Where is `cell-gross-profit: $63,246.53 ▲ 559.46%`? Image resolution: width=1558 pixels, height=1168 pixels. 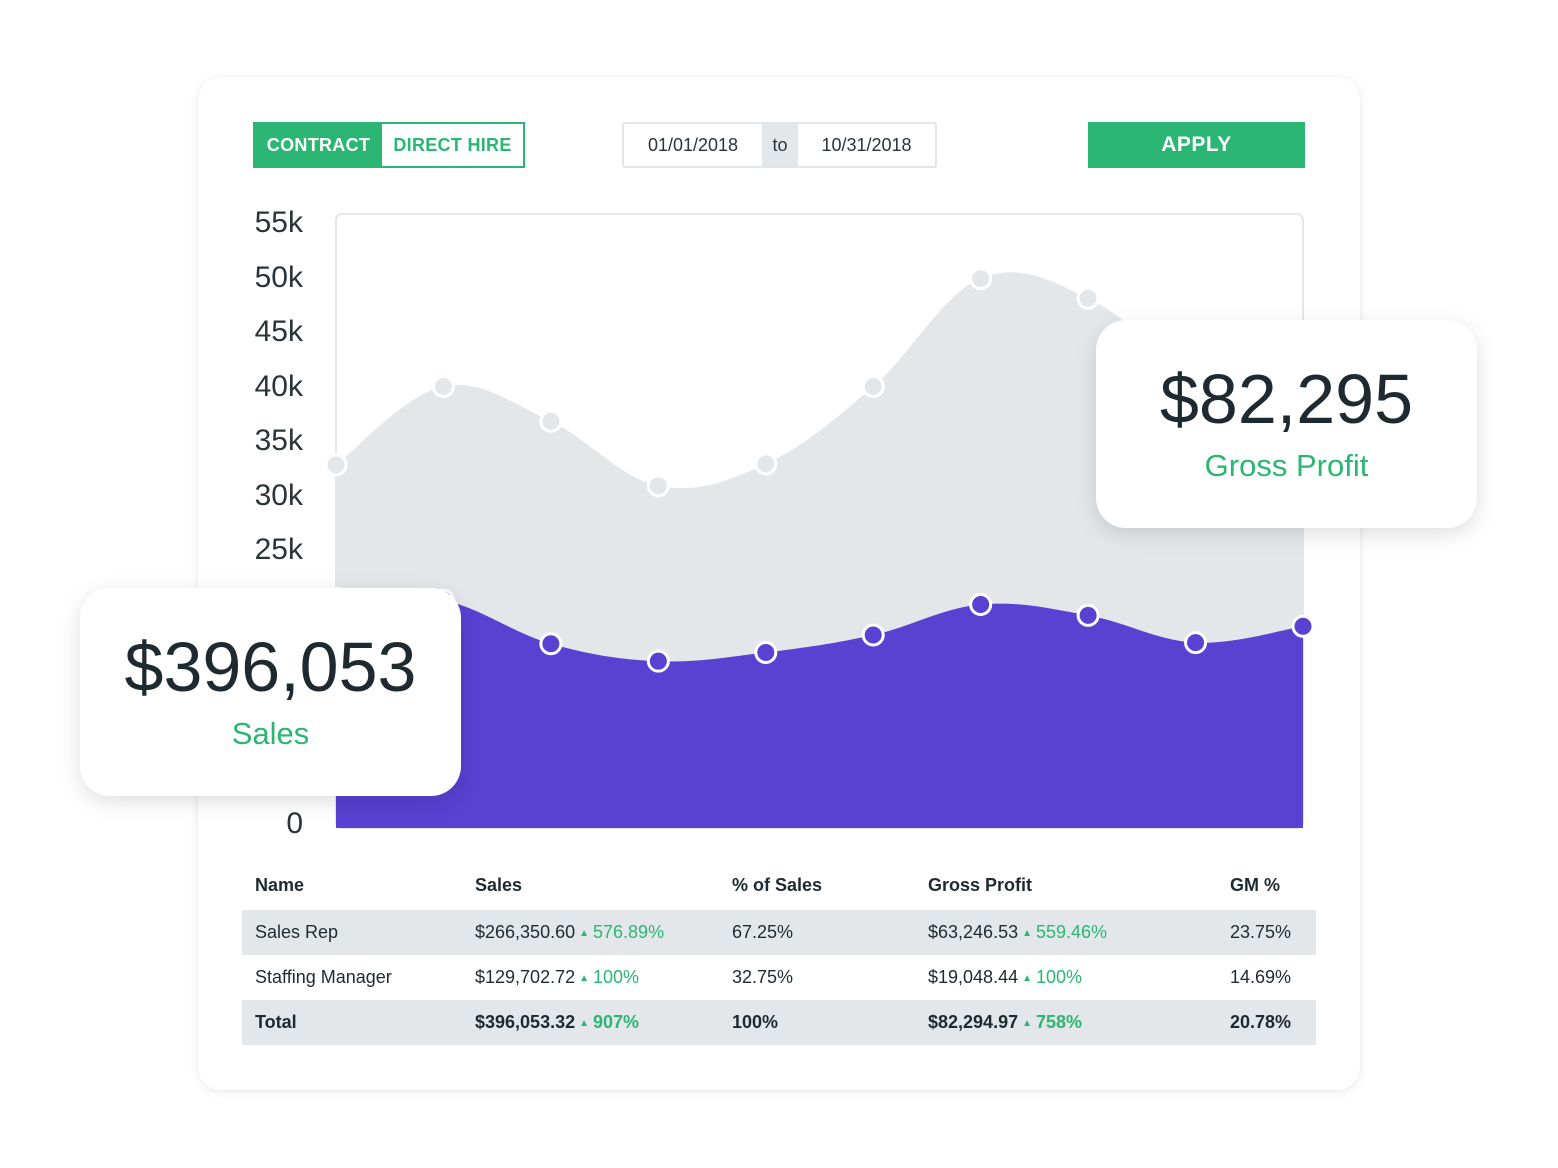
cell-gross-profit: $63,246.53 ▲ 559.46% is located at coordinates (1079, 932).